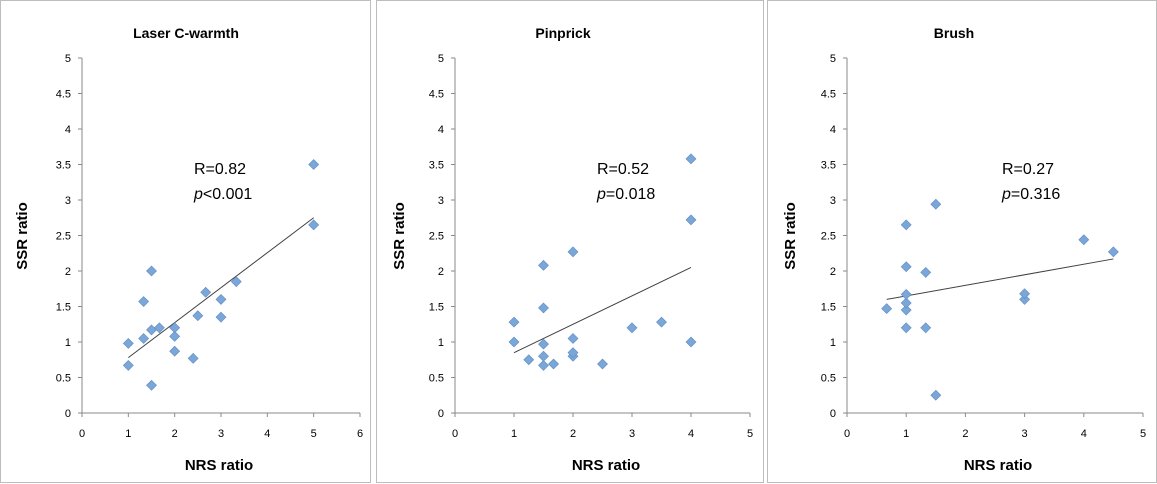 The image size is (1157, 484). I want to click on p-value-text: p<0.001, so click(222, 194).